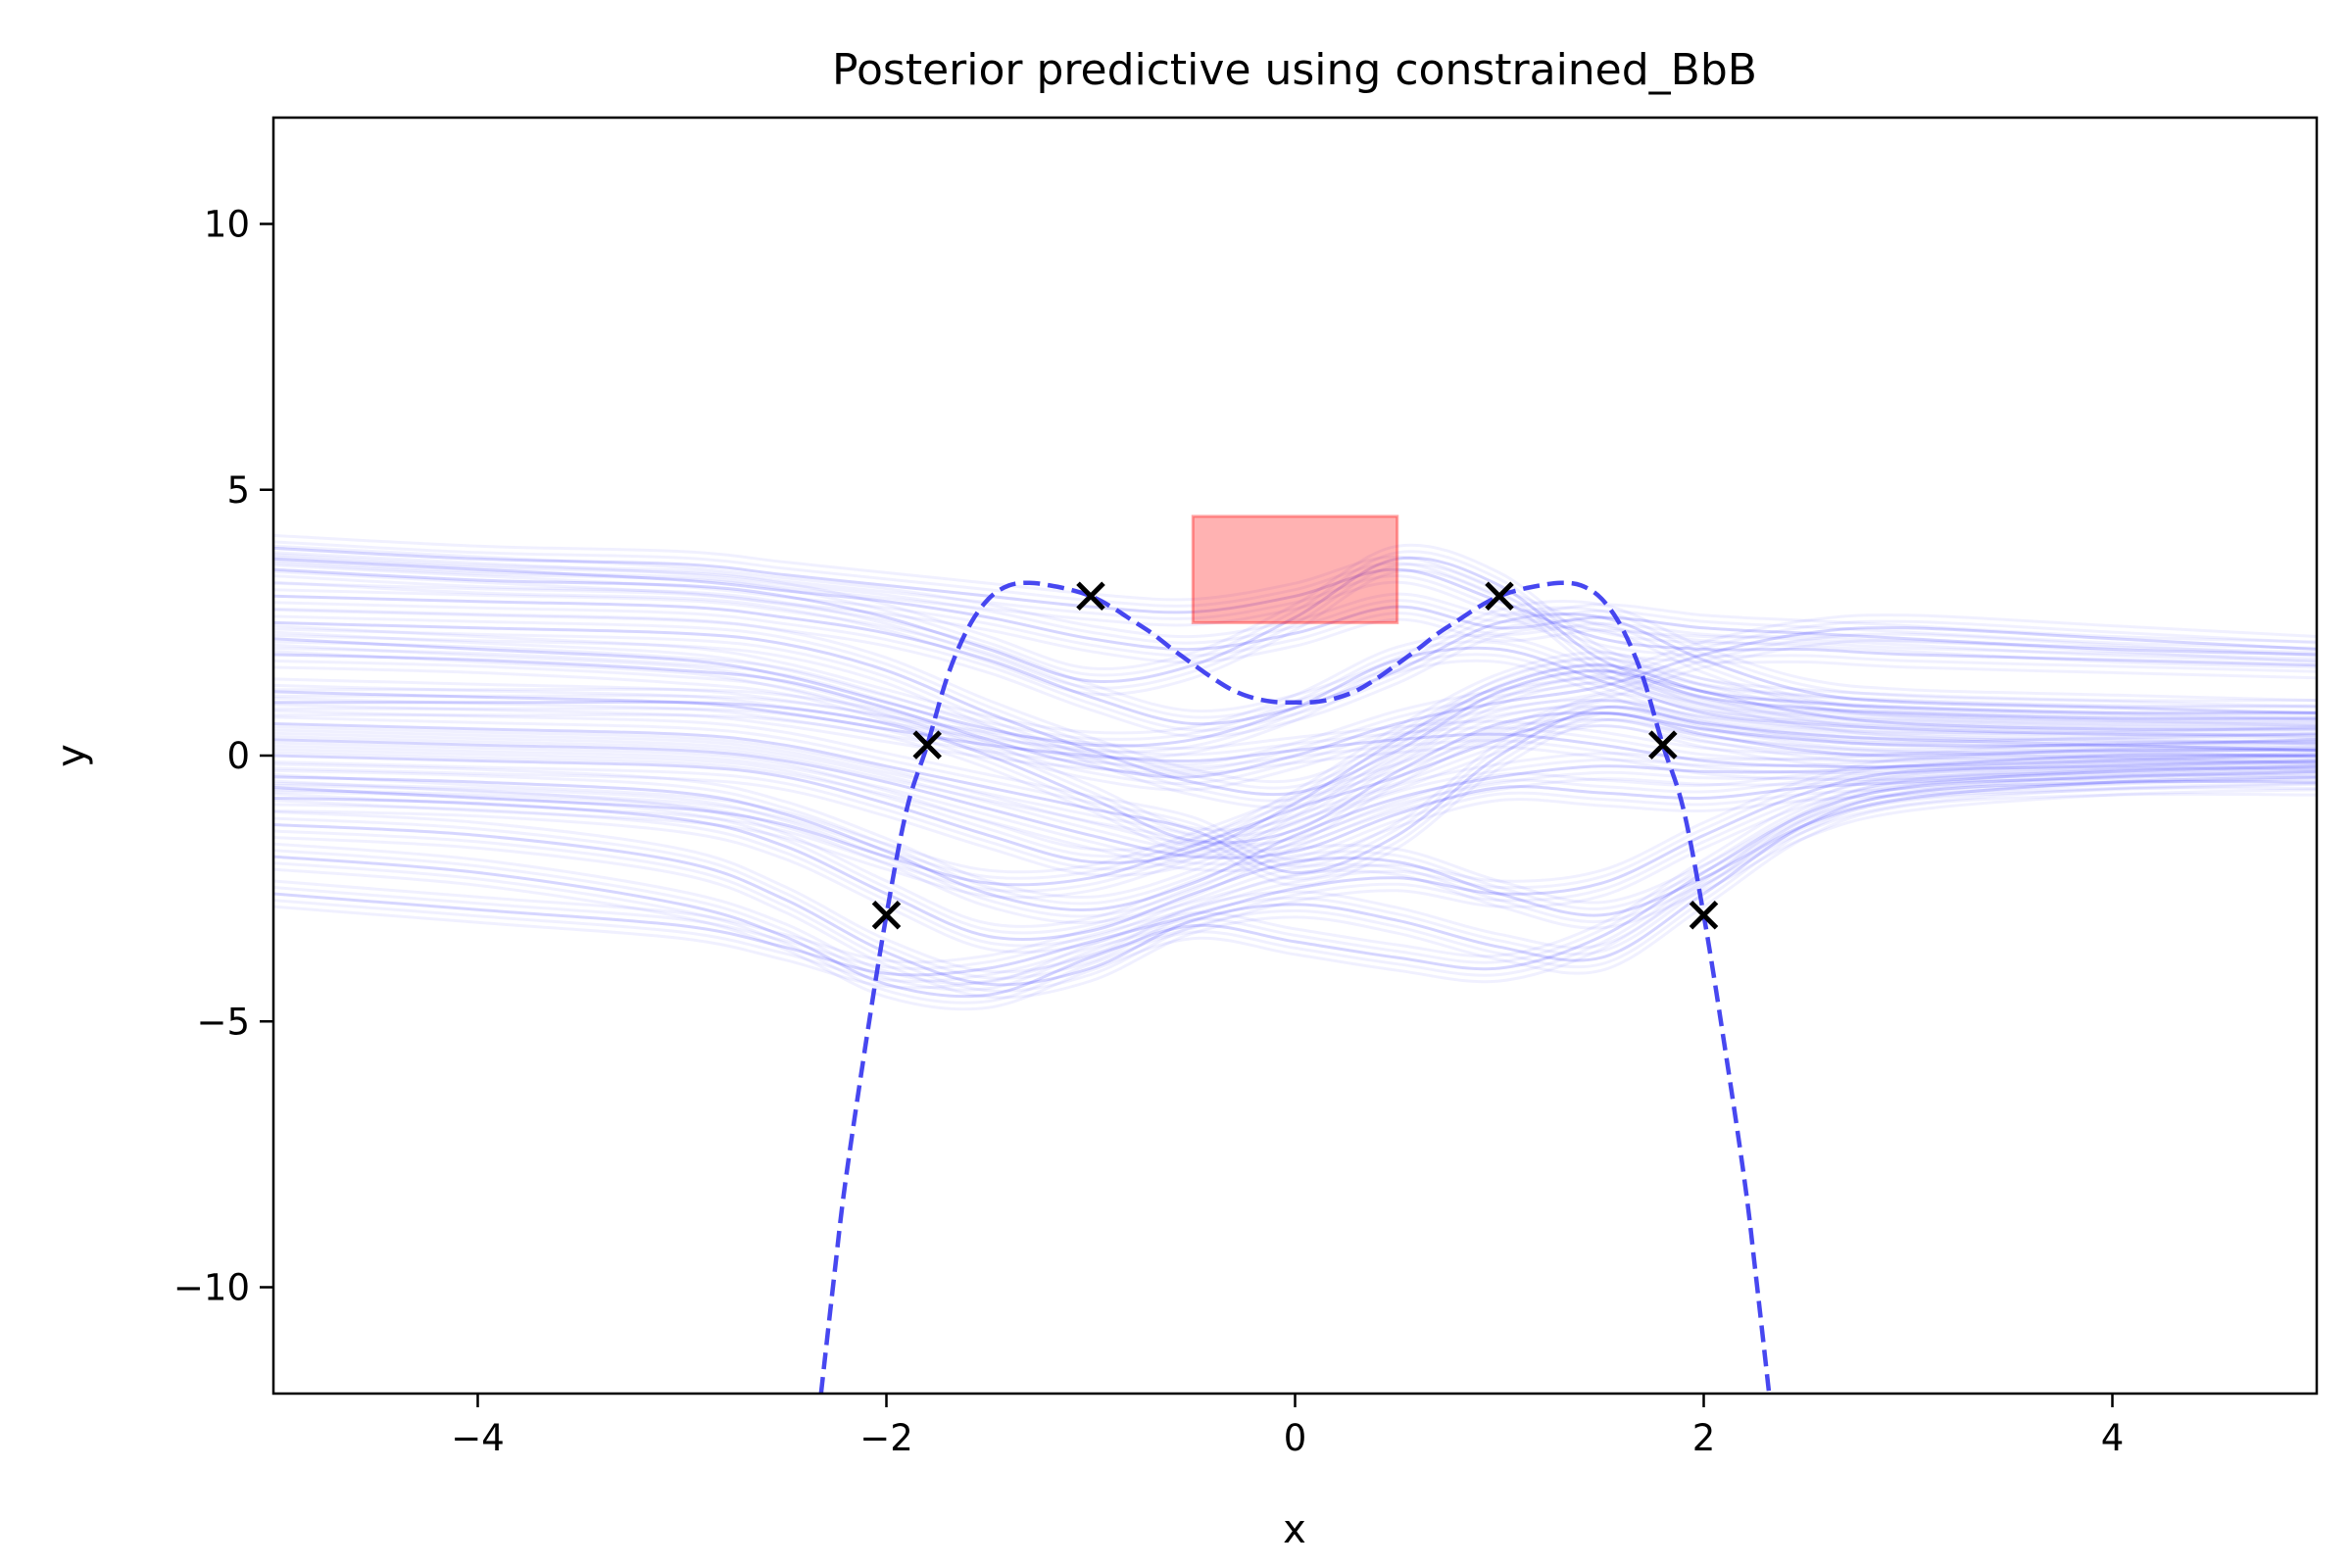  Describe the element at coordinates (238, 490) in the screenshot. I see `y-tick-label: 5` at that location.